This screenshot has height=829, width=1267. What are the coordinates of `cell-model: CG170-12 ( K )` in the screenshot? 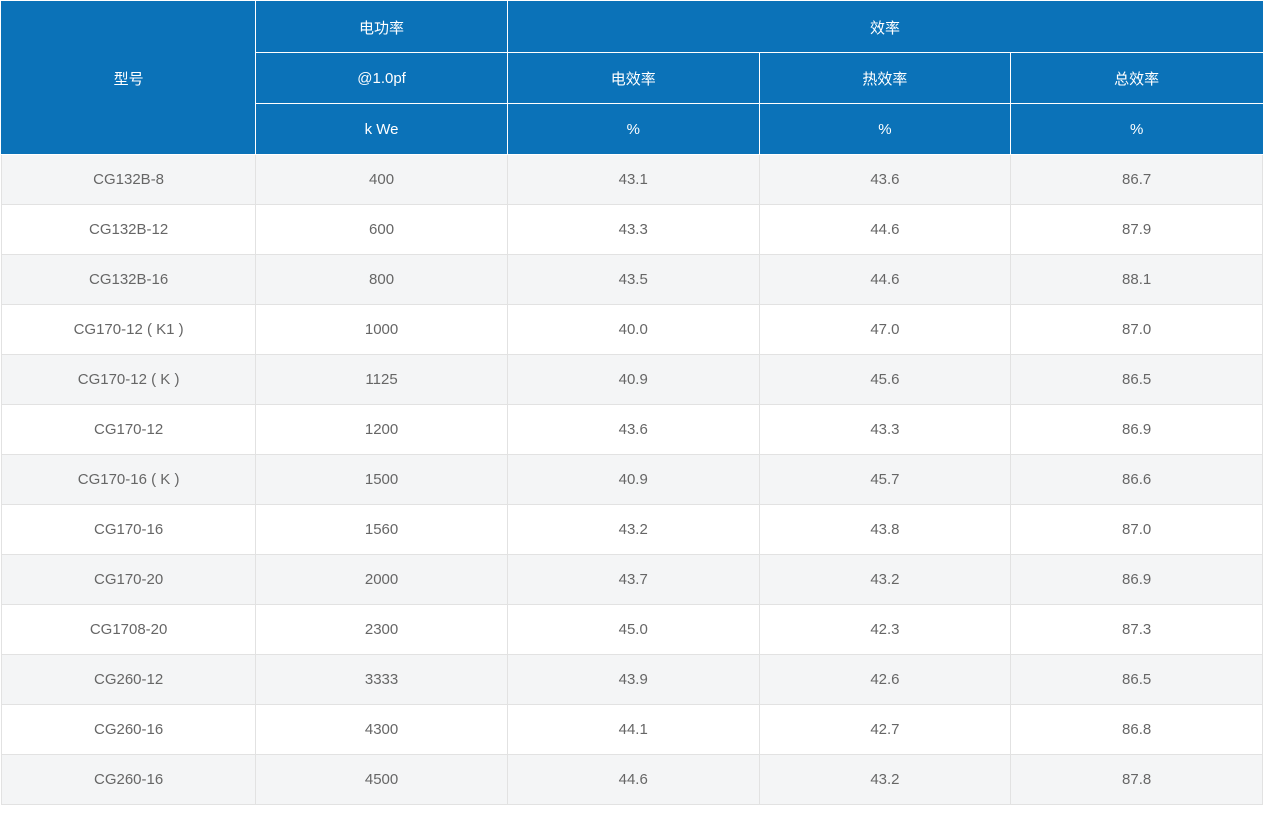 It's located at (128, 379).